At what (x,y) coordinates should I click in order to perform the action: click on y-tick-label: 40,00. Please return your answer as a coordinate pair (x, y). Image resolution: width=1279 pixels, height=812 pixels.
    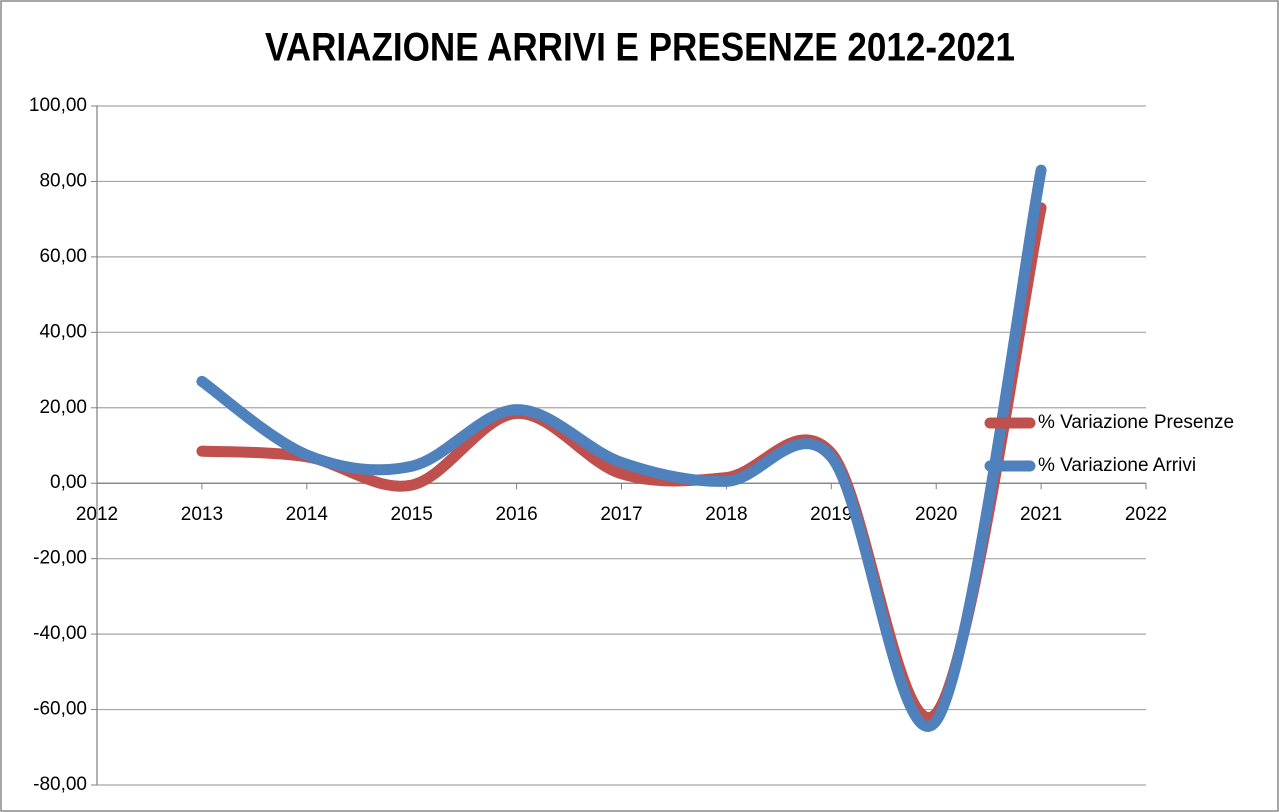
    Looking at the image, I should click on (63, 331).